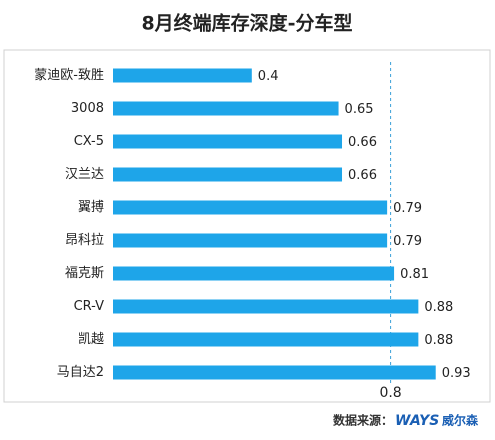  I want to click on source-name: 威尔森, so click(460, 420).